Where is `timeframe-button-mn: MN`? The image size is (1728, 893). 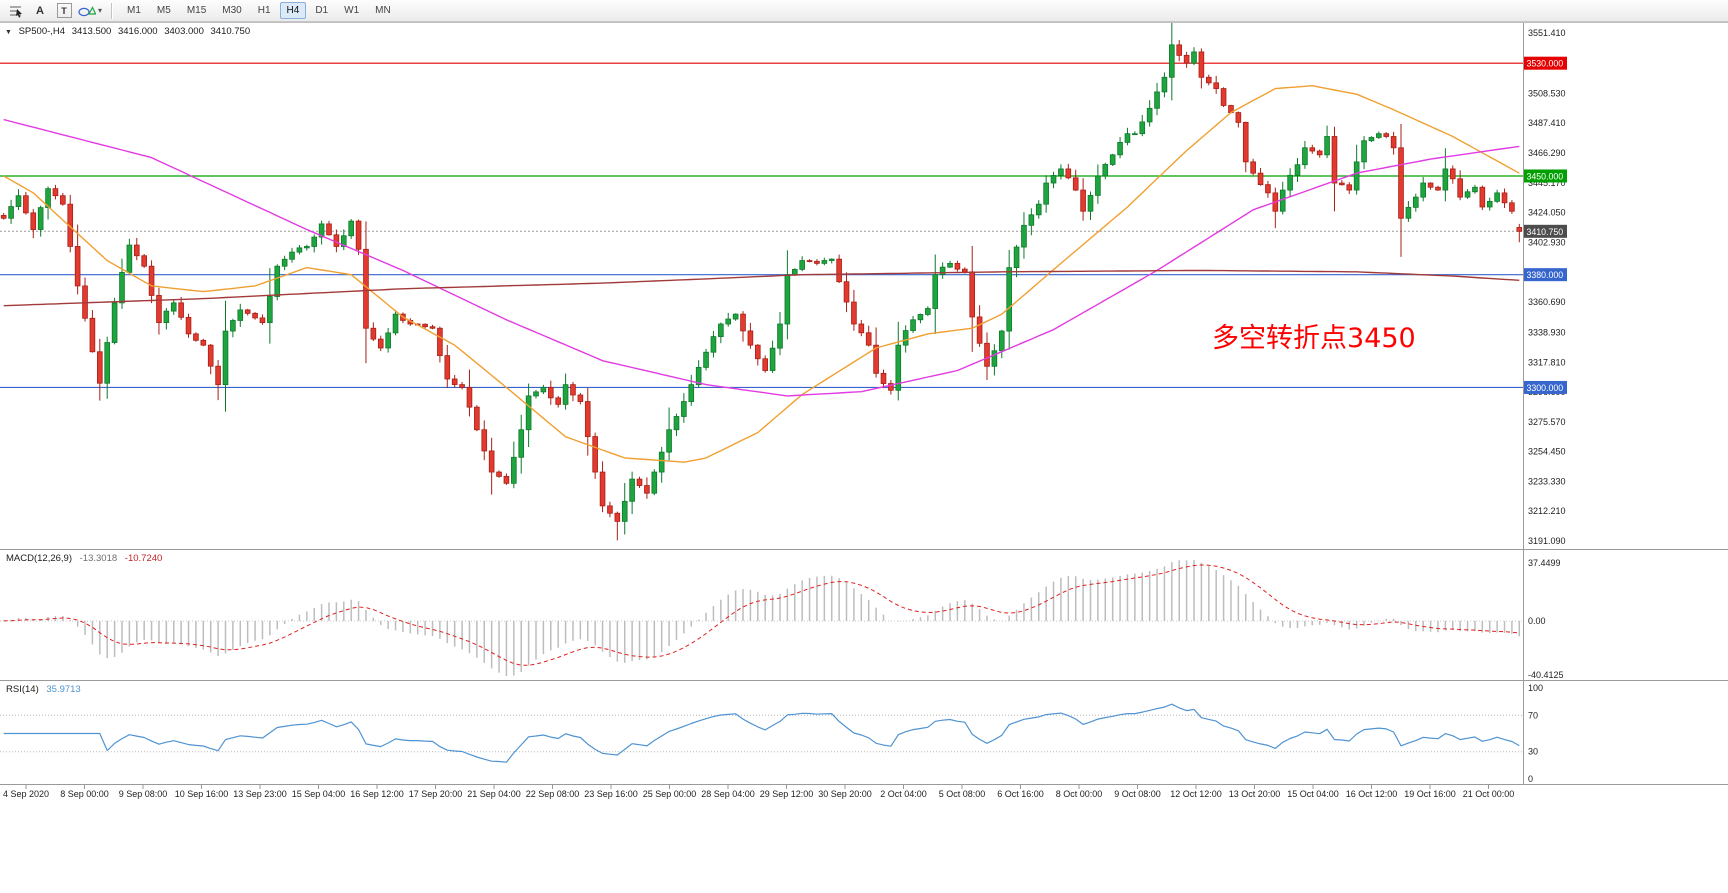 timeframe-button-mn: MN is located at coordinates (383, 10).